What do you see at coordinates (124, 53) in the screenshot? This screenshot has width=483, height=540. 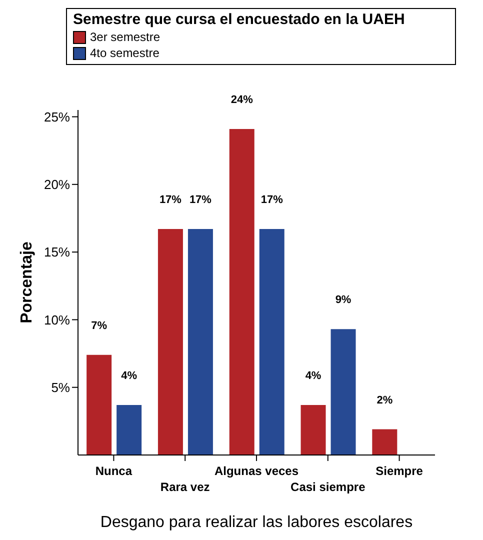 I see `legend-label: 4to semestre` at bounding box center [124, 53].